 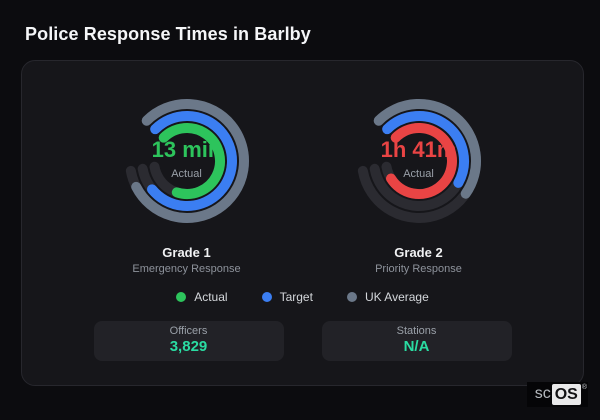 What do you see at coordinates (351, 297) in the screenshot?
I see `legend-dot-uk-average-icon` at bounding box center [351, 297].